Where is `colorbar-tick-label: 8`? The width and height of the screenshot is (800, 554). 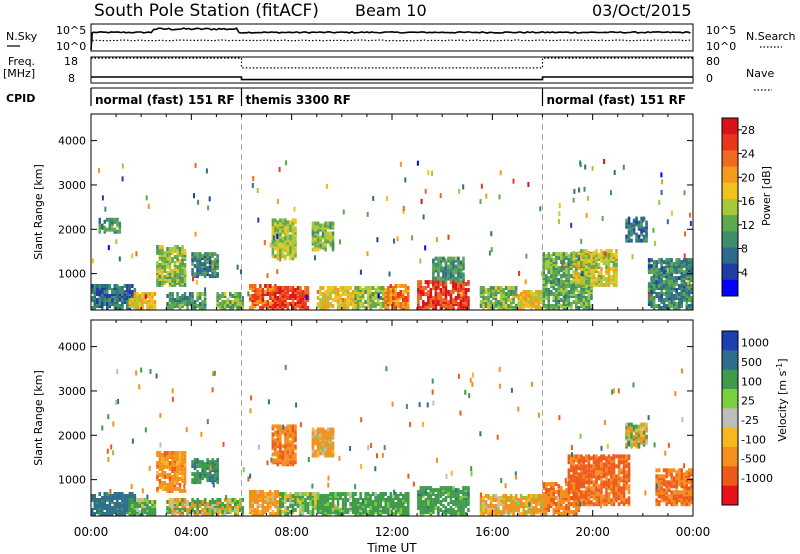 colorbar-tick-label: 8 is located at coordinates (744, 249).